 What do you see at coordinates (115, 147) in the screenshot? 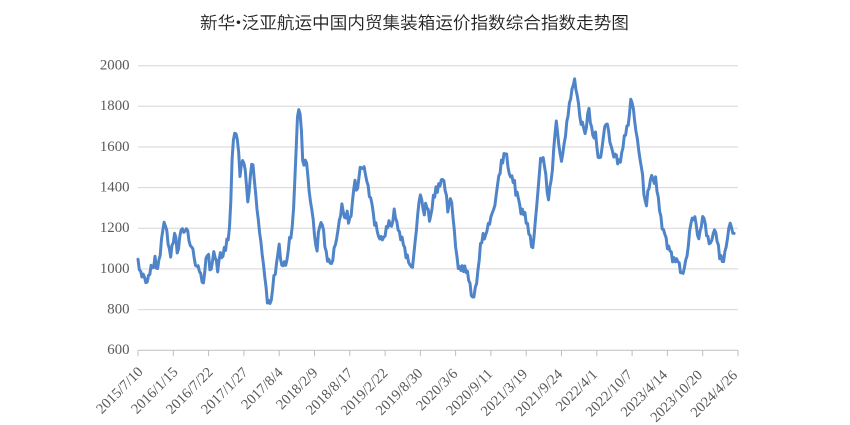
I see `svg-text: 1600` at bounding box center [115, 147].